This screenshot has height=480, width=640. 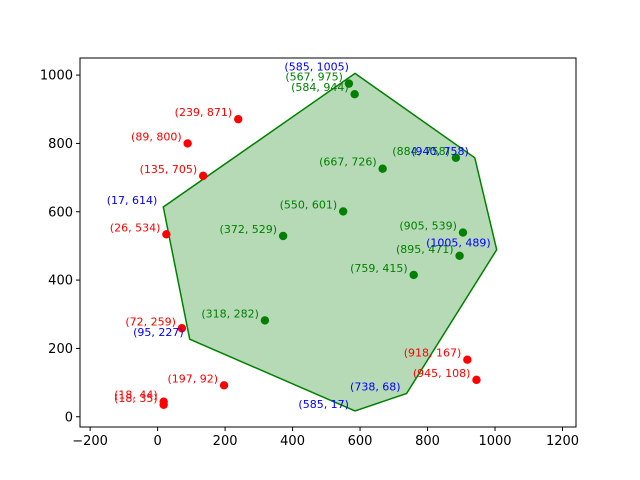 I want to click on x-tick-label: −200, so click(x=90, y=441).